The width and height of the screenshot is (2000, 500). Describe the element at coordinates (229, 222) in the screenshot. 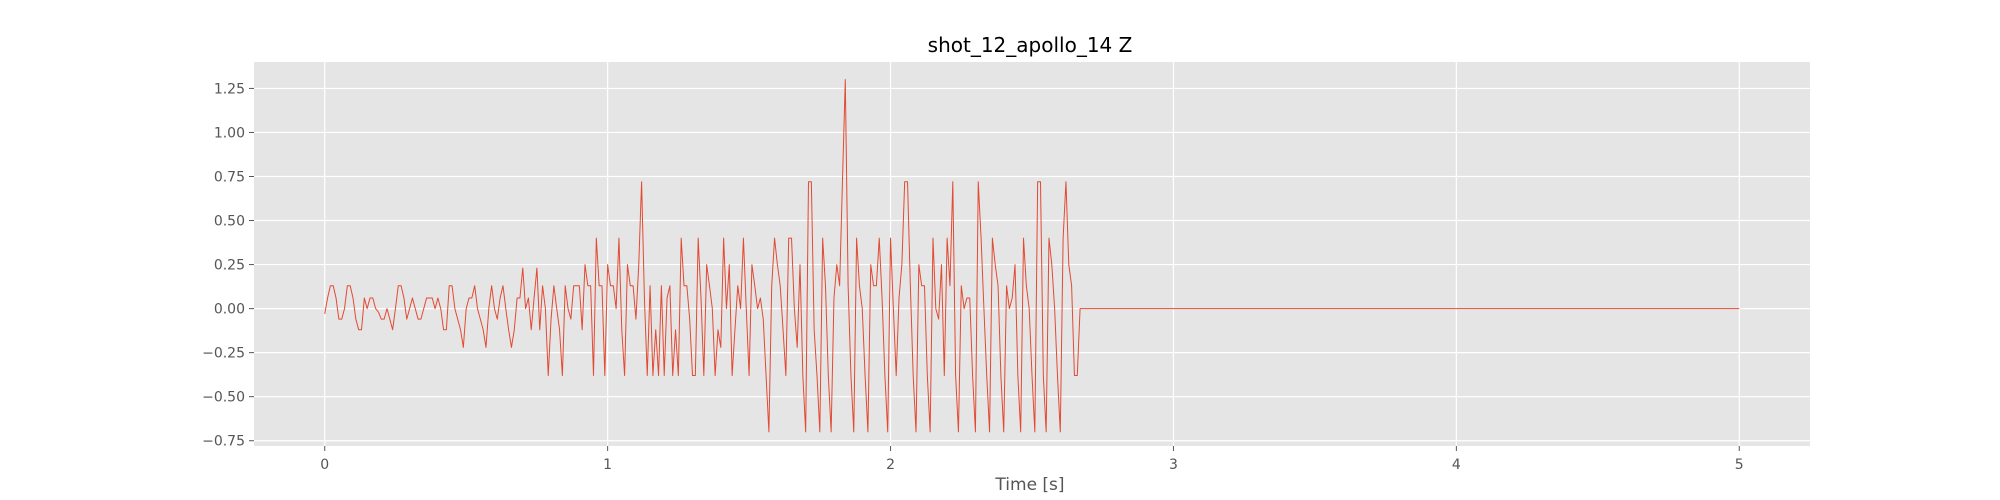

I see `y-tick-label: 0.50` at that location.